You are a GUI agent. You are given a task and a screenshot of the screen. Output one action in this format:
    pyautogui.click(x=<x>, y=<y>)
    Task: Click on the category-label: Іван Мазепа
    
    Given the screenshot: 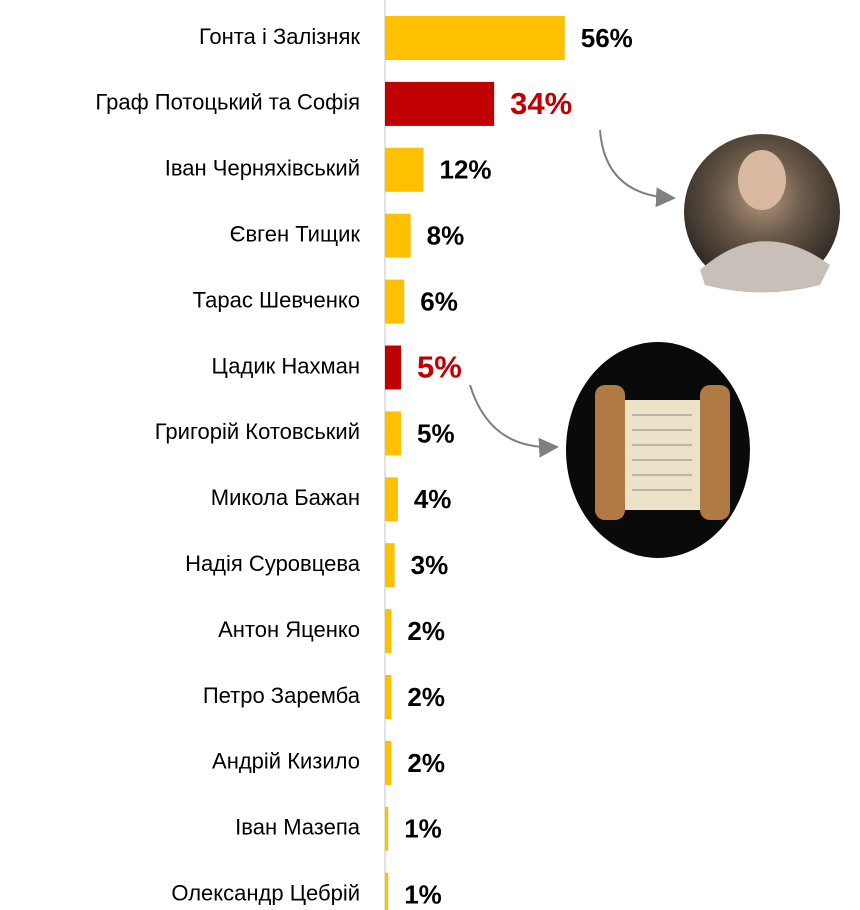 What is the action you would take?
    pyautogui.click(x=298, y=827)
    